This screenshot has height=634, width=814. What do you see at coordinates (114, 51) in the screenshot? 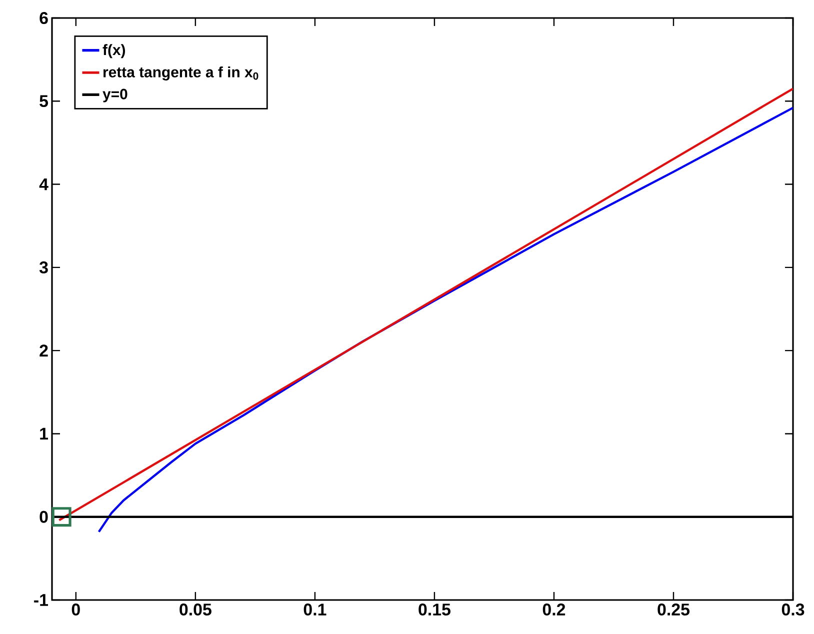
I see `legend-label: f(x)` at bounding box center [114, 51].